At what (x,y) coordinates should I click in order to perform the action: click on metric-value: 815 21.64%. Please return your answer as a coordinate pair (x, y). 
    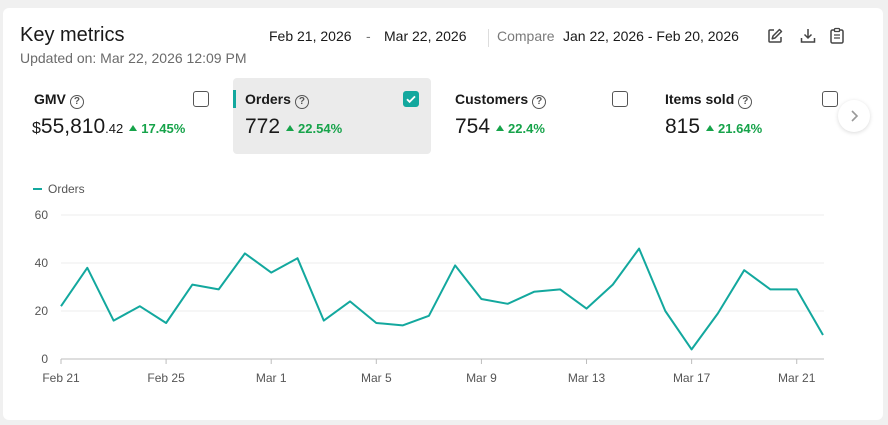
    Looking at the image, I should click on (714, 126).